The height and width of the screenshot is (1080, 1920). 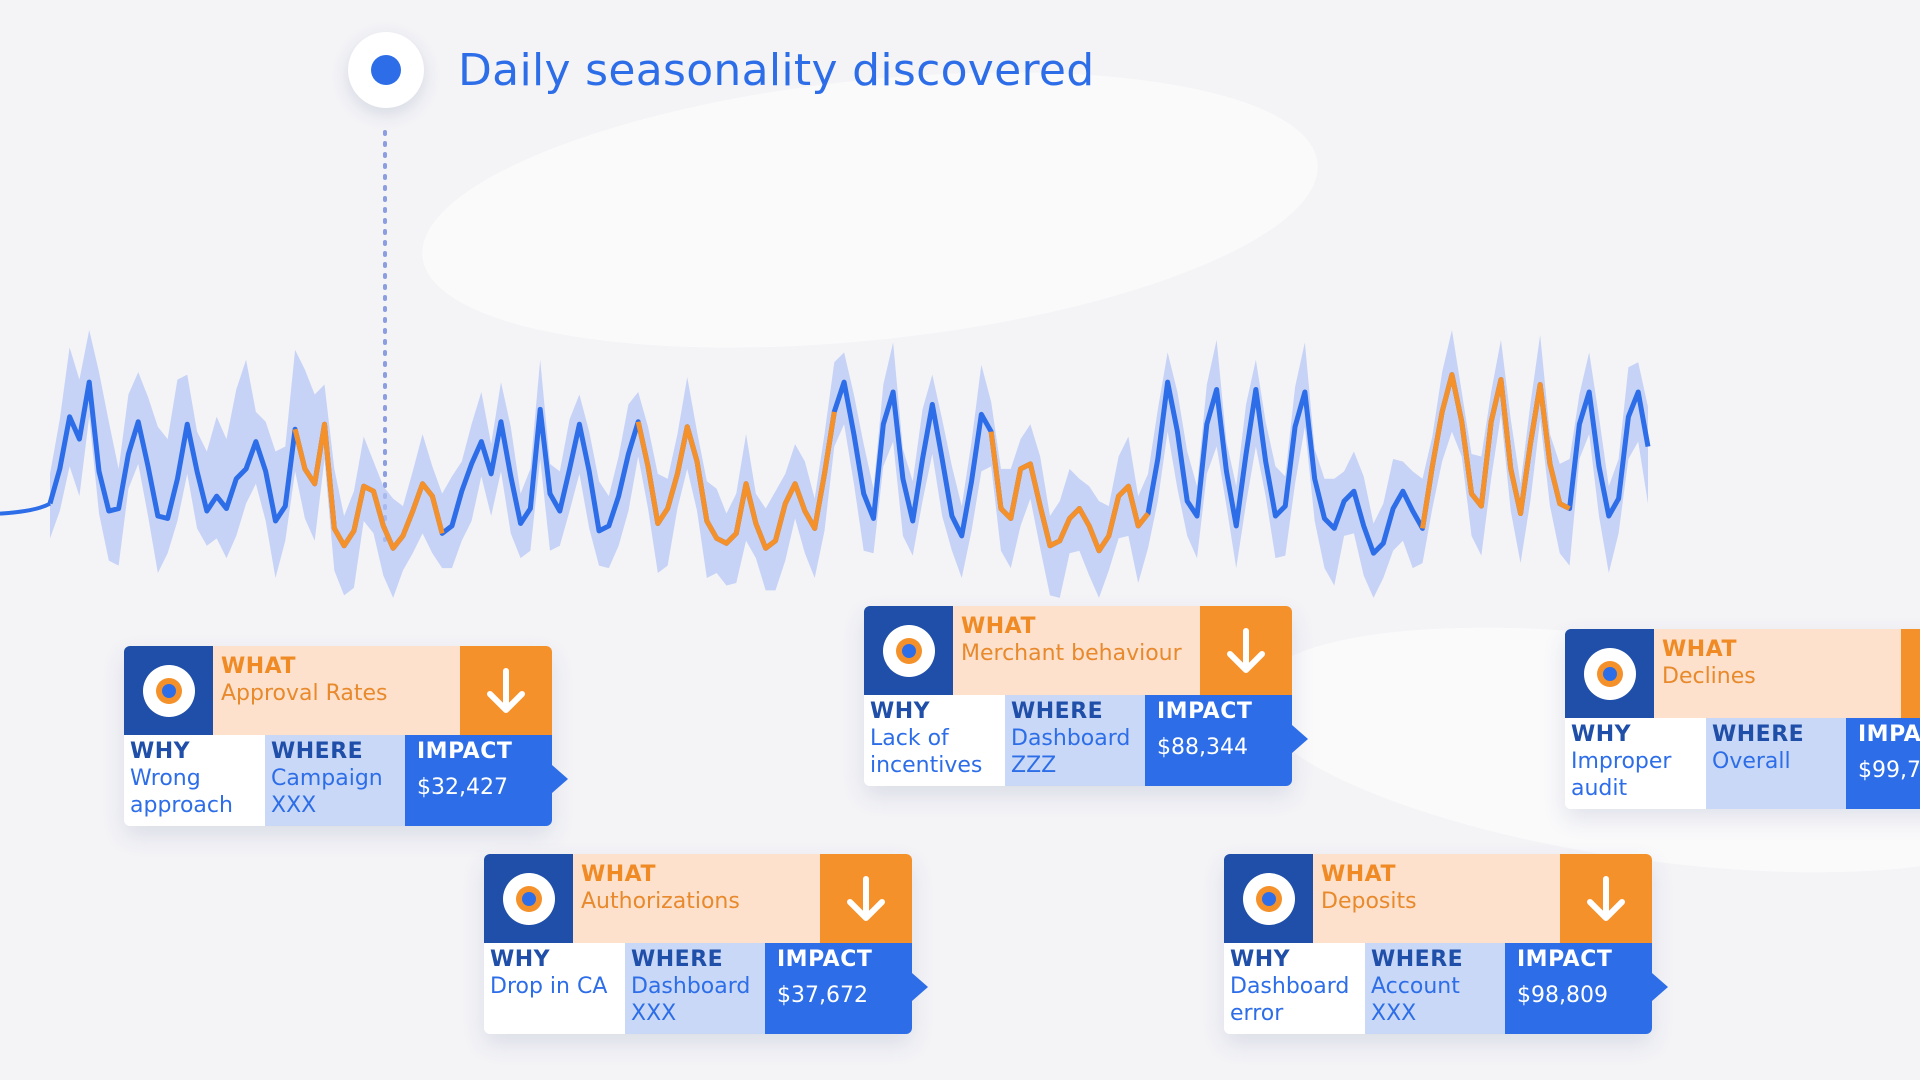 What do you see at coordinates (1290, 1000) in the screenshot?
I see `why-value: Dashboard error` at bounding box center [1290, 1000].